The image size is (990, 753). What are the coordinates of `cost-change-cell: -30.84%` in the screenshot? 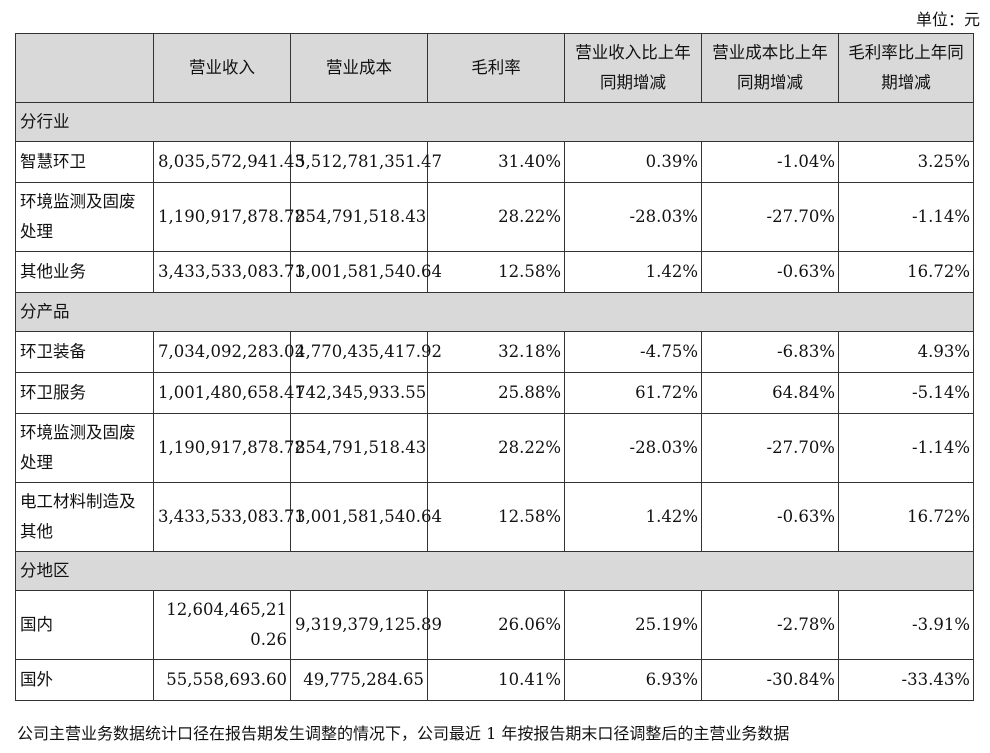 It's located at (770, 680).